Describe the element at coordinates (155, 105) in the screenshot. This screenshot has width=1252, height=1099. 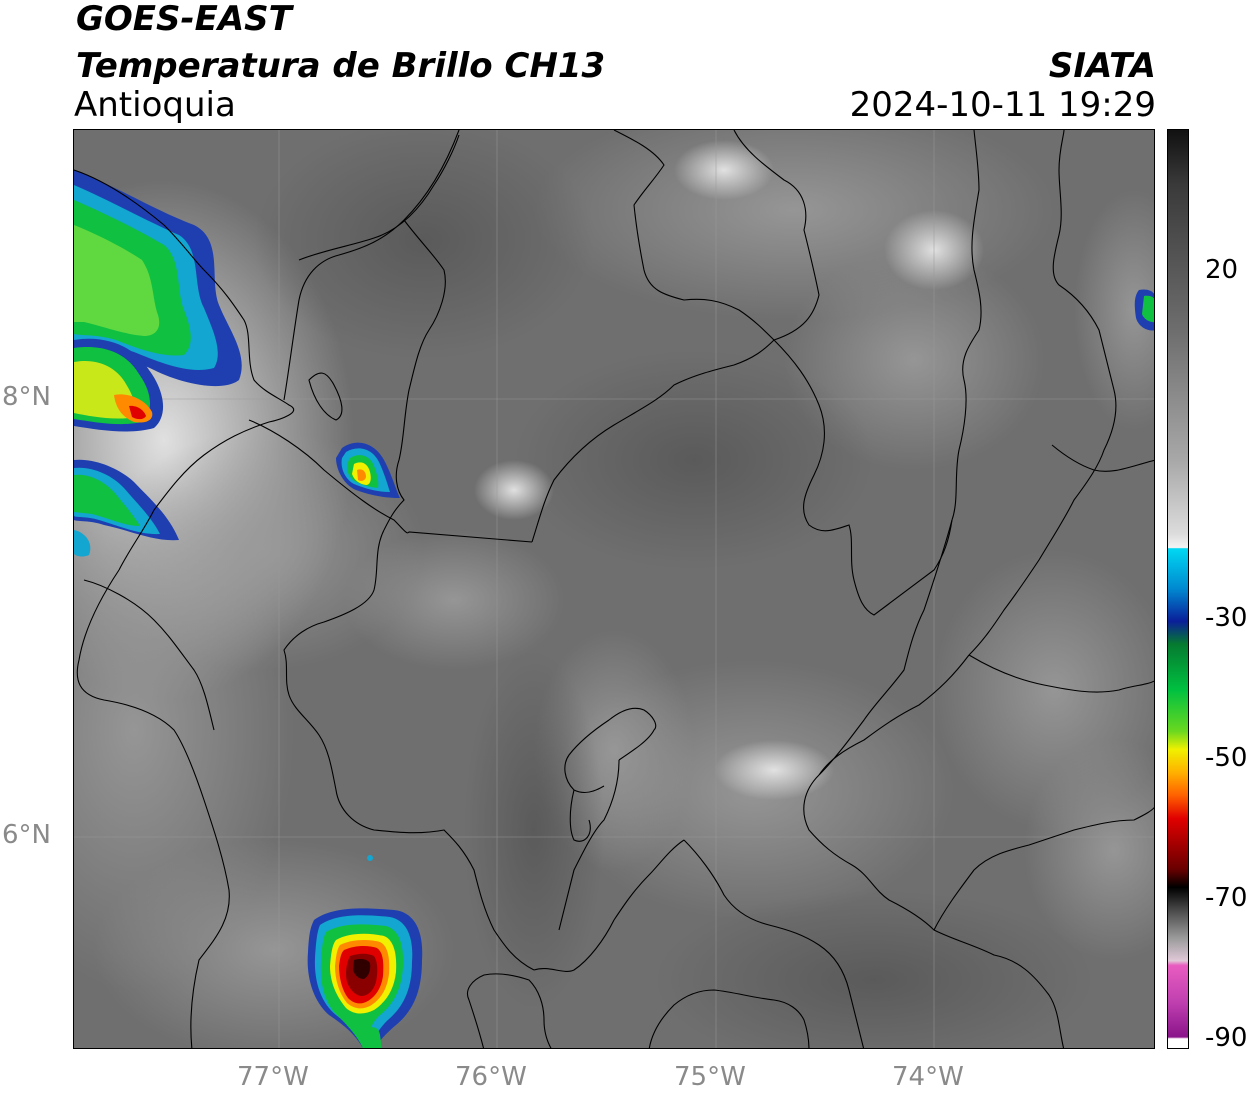
I see `region-label: Antioquia` at that location.